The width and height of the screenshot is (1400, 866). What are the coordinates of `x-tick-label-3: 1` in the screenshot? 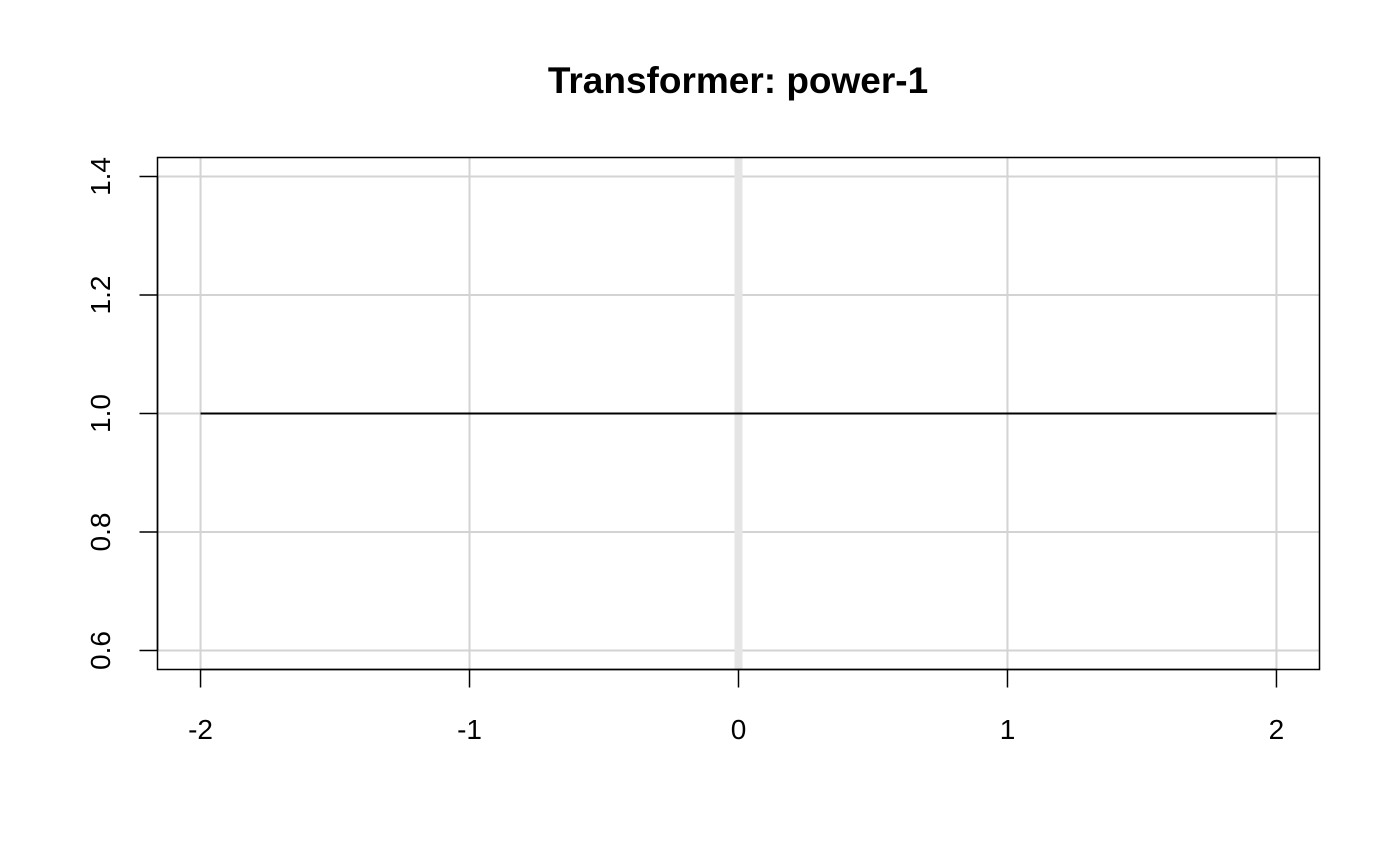 It's located at (1008, 729).